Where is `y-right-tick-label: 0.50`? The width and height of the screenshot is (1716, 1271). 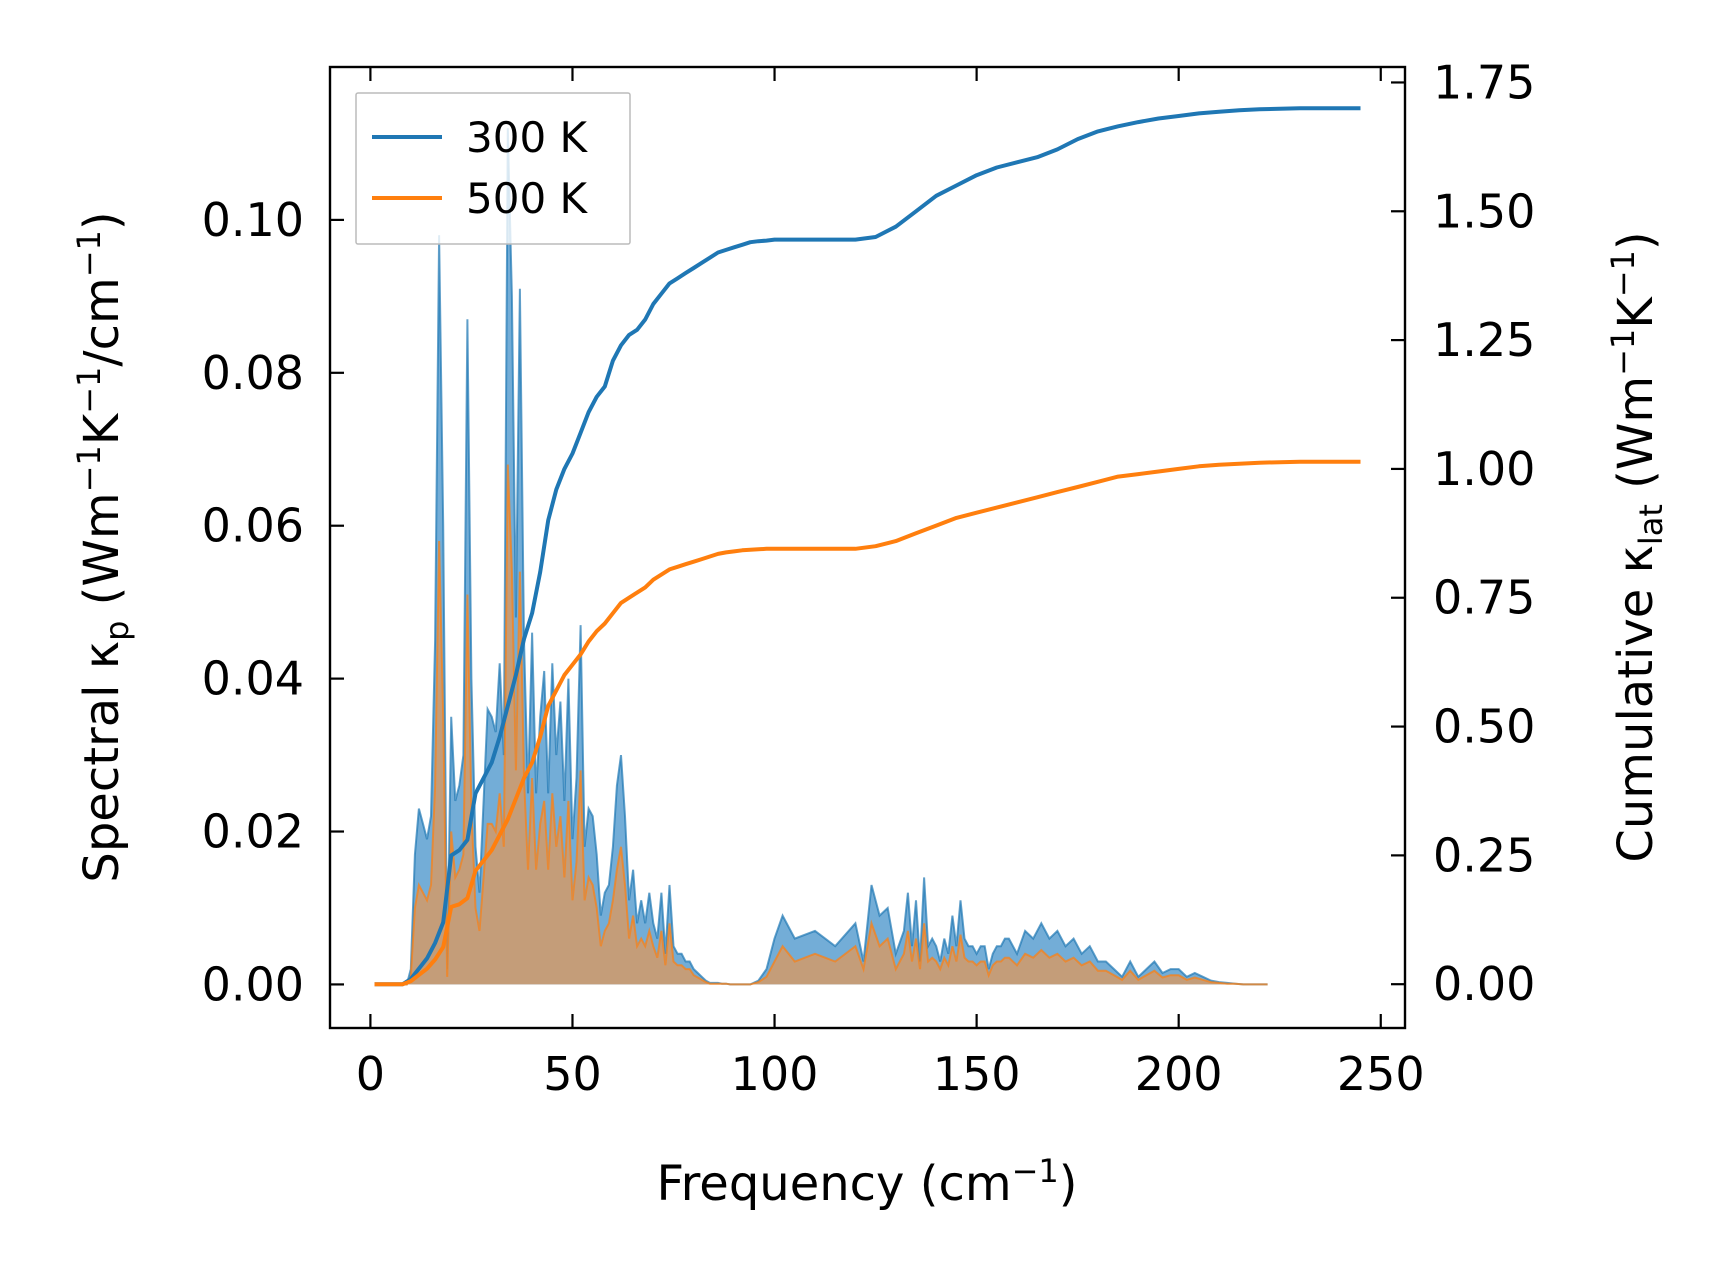 y-right-tick-label: 0.50 is located at coordinates (1484, 727).